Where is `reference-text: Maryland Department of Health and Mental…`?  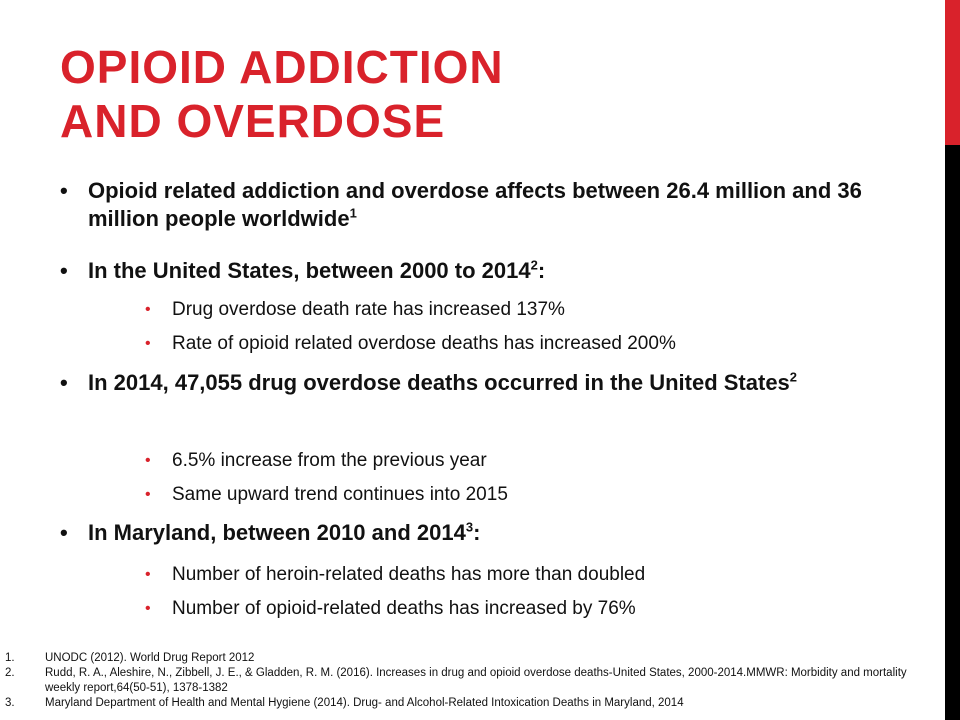
reference-text: Maryland Department of Health and Mental… is located at coordinates (364, 703).